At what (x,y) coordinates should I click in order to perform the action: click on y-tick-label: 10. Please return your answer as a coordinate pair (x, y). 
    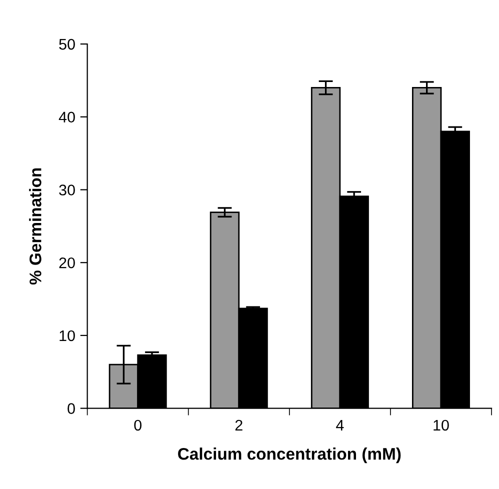
    Looking at the image, I should click on (67, 336).